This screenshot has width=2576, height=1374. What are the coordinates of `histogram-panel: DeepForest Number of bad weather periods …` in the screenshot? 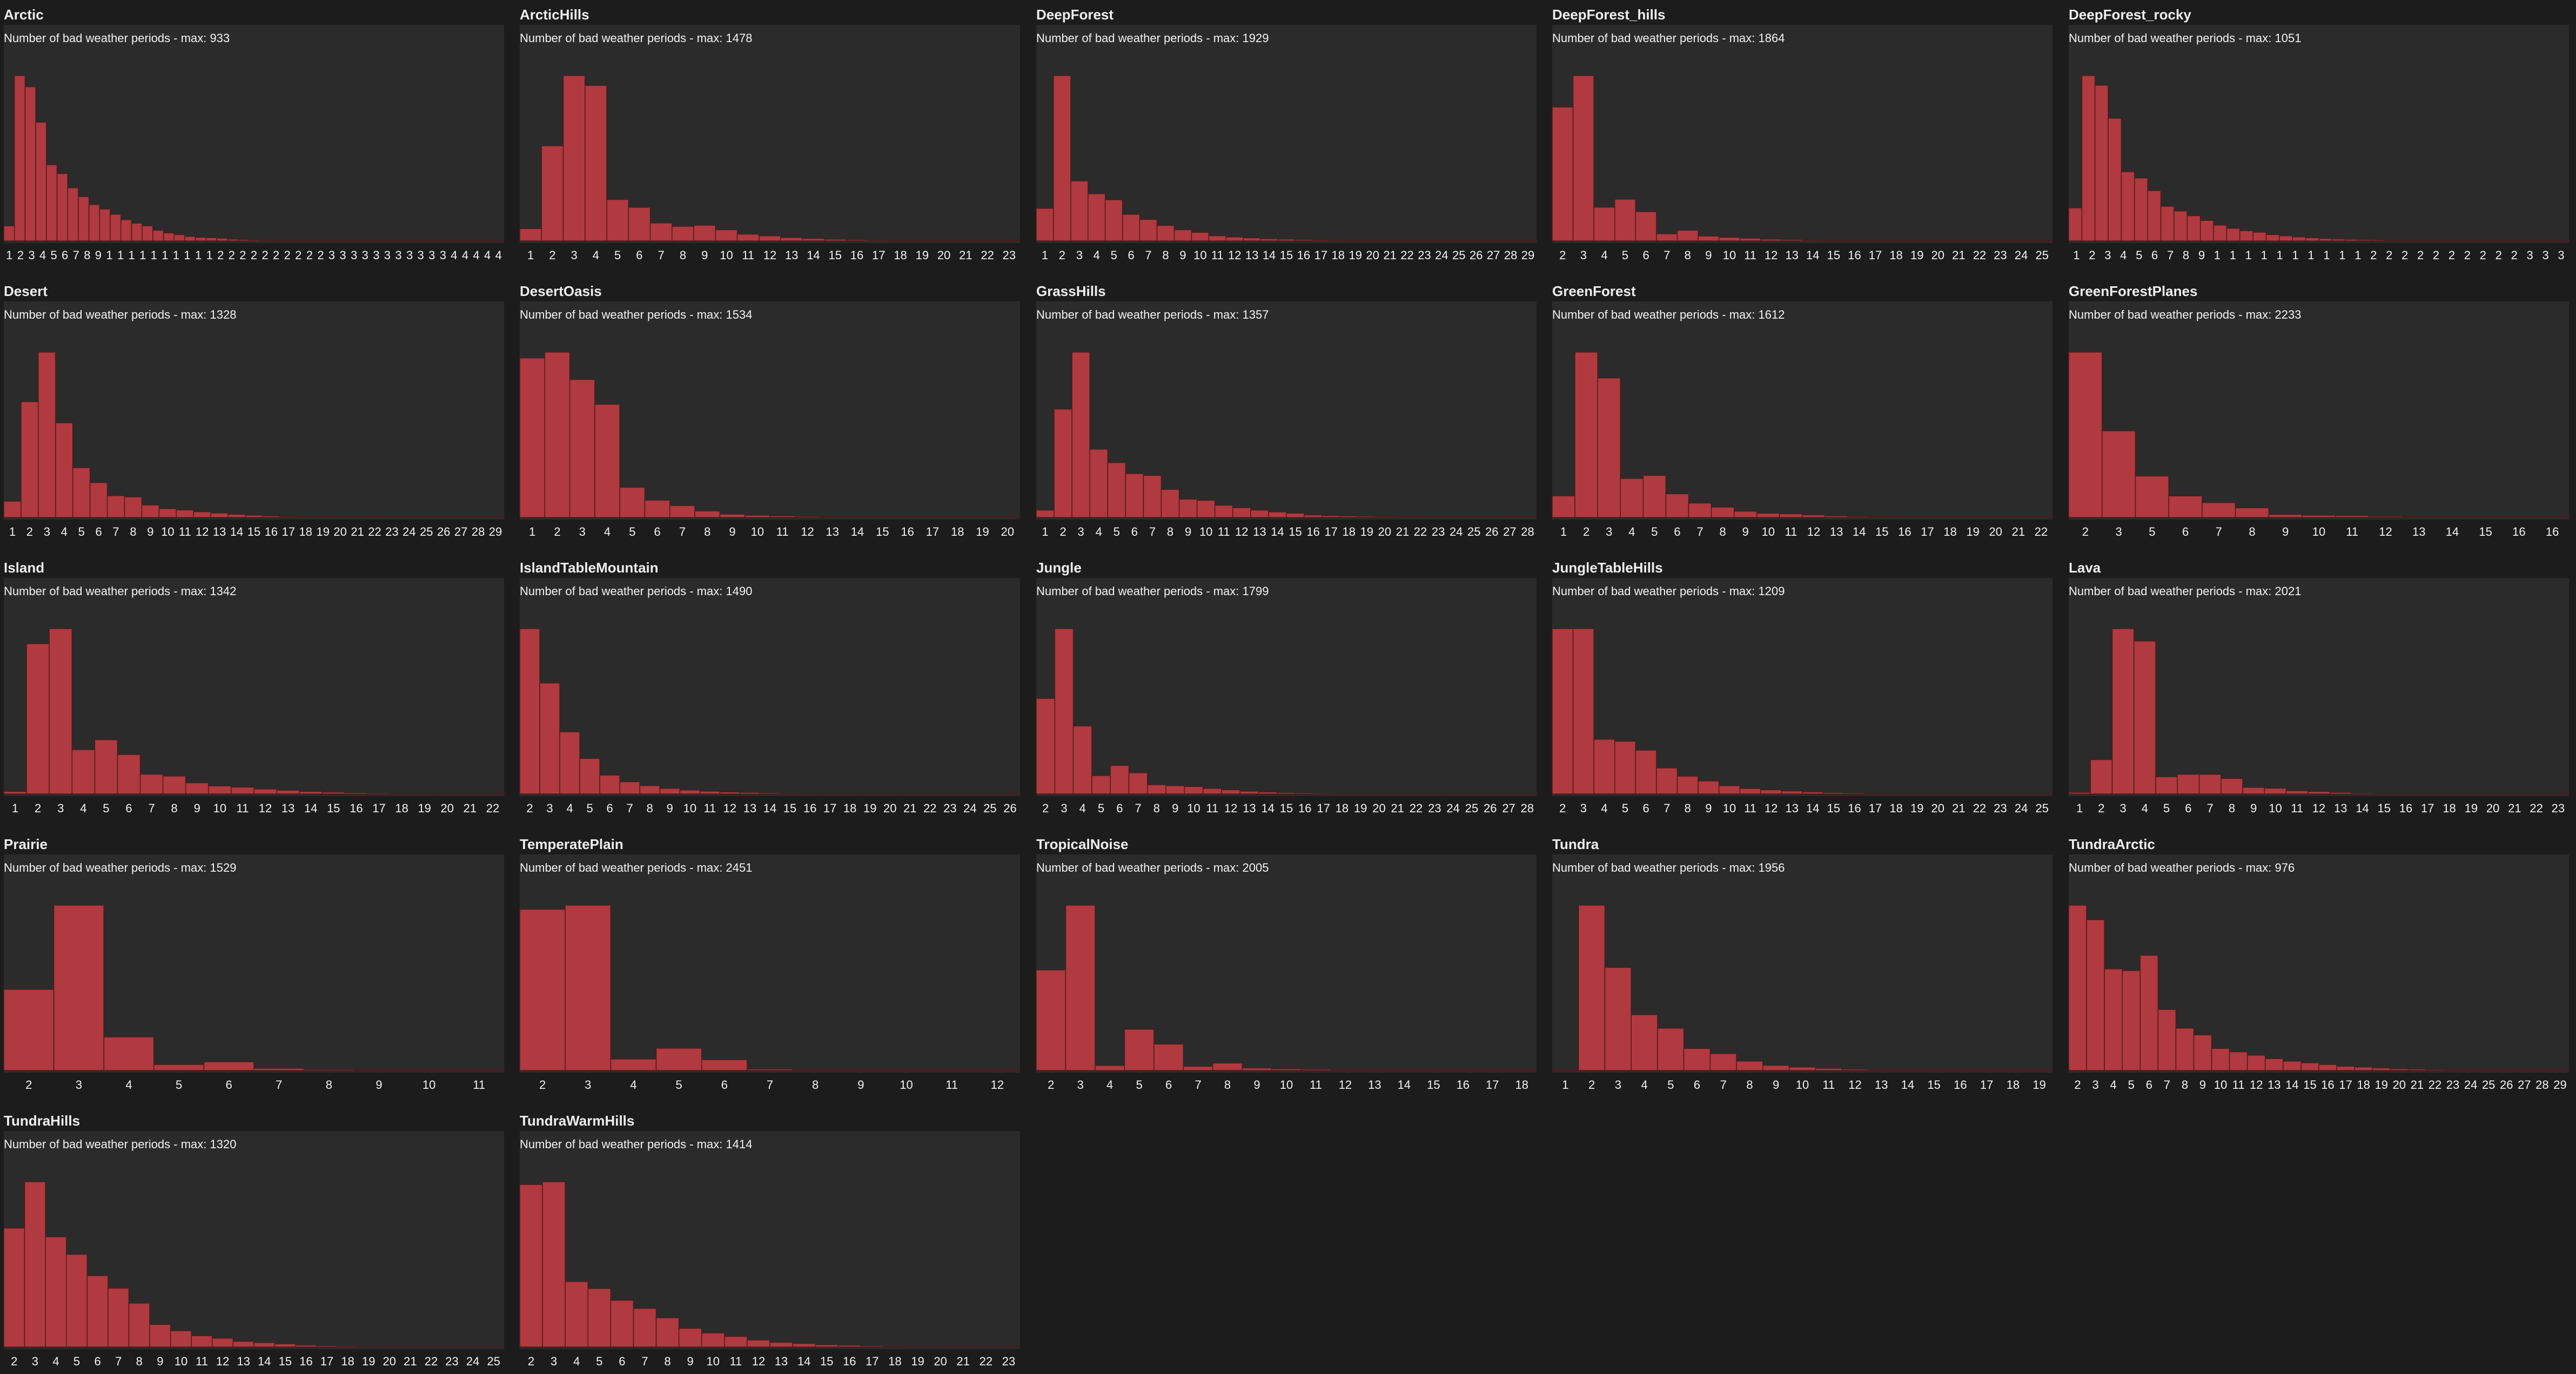 It's located at (1286, 138).